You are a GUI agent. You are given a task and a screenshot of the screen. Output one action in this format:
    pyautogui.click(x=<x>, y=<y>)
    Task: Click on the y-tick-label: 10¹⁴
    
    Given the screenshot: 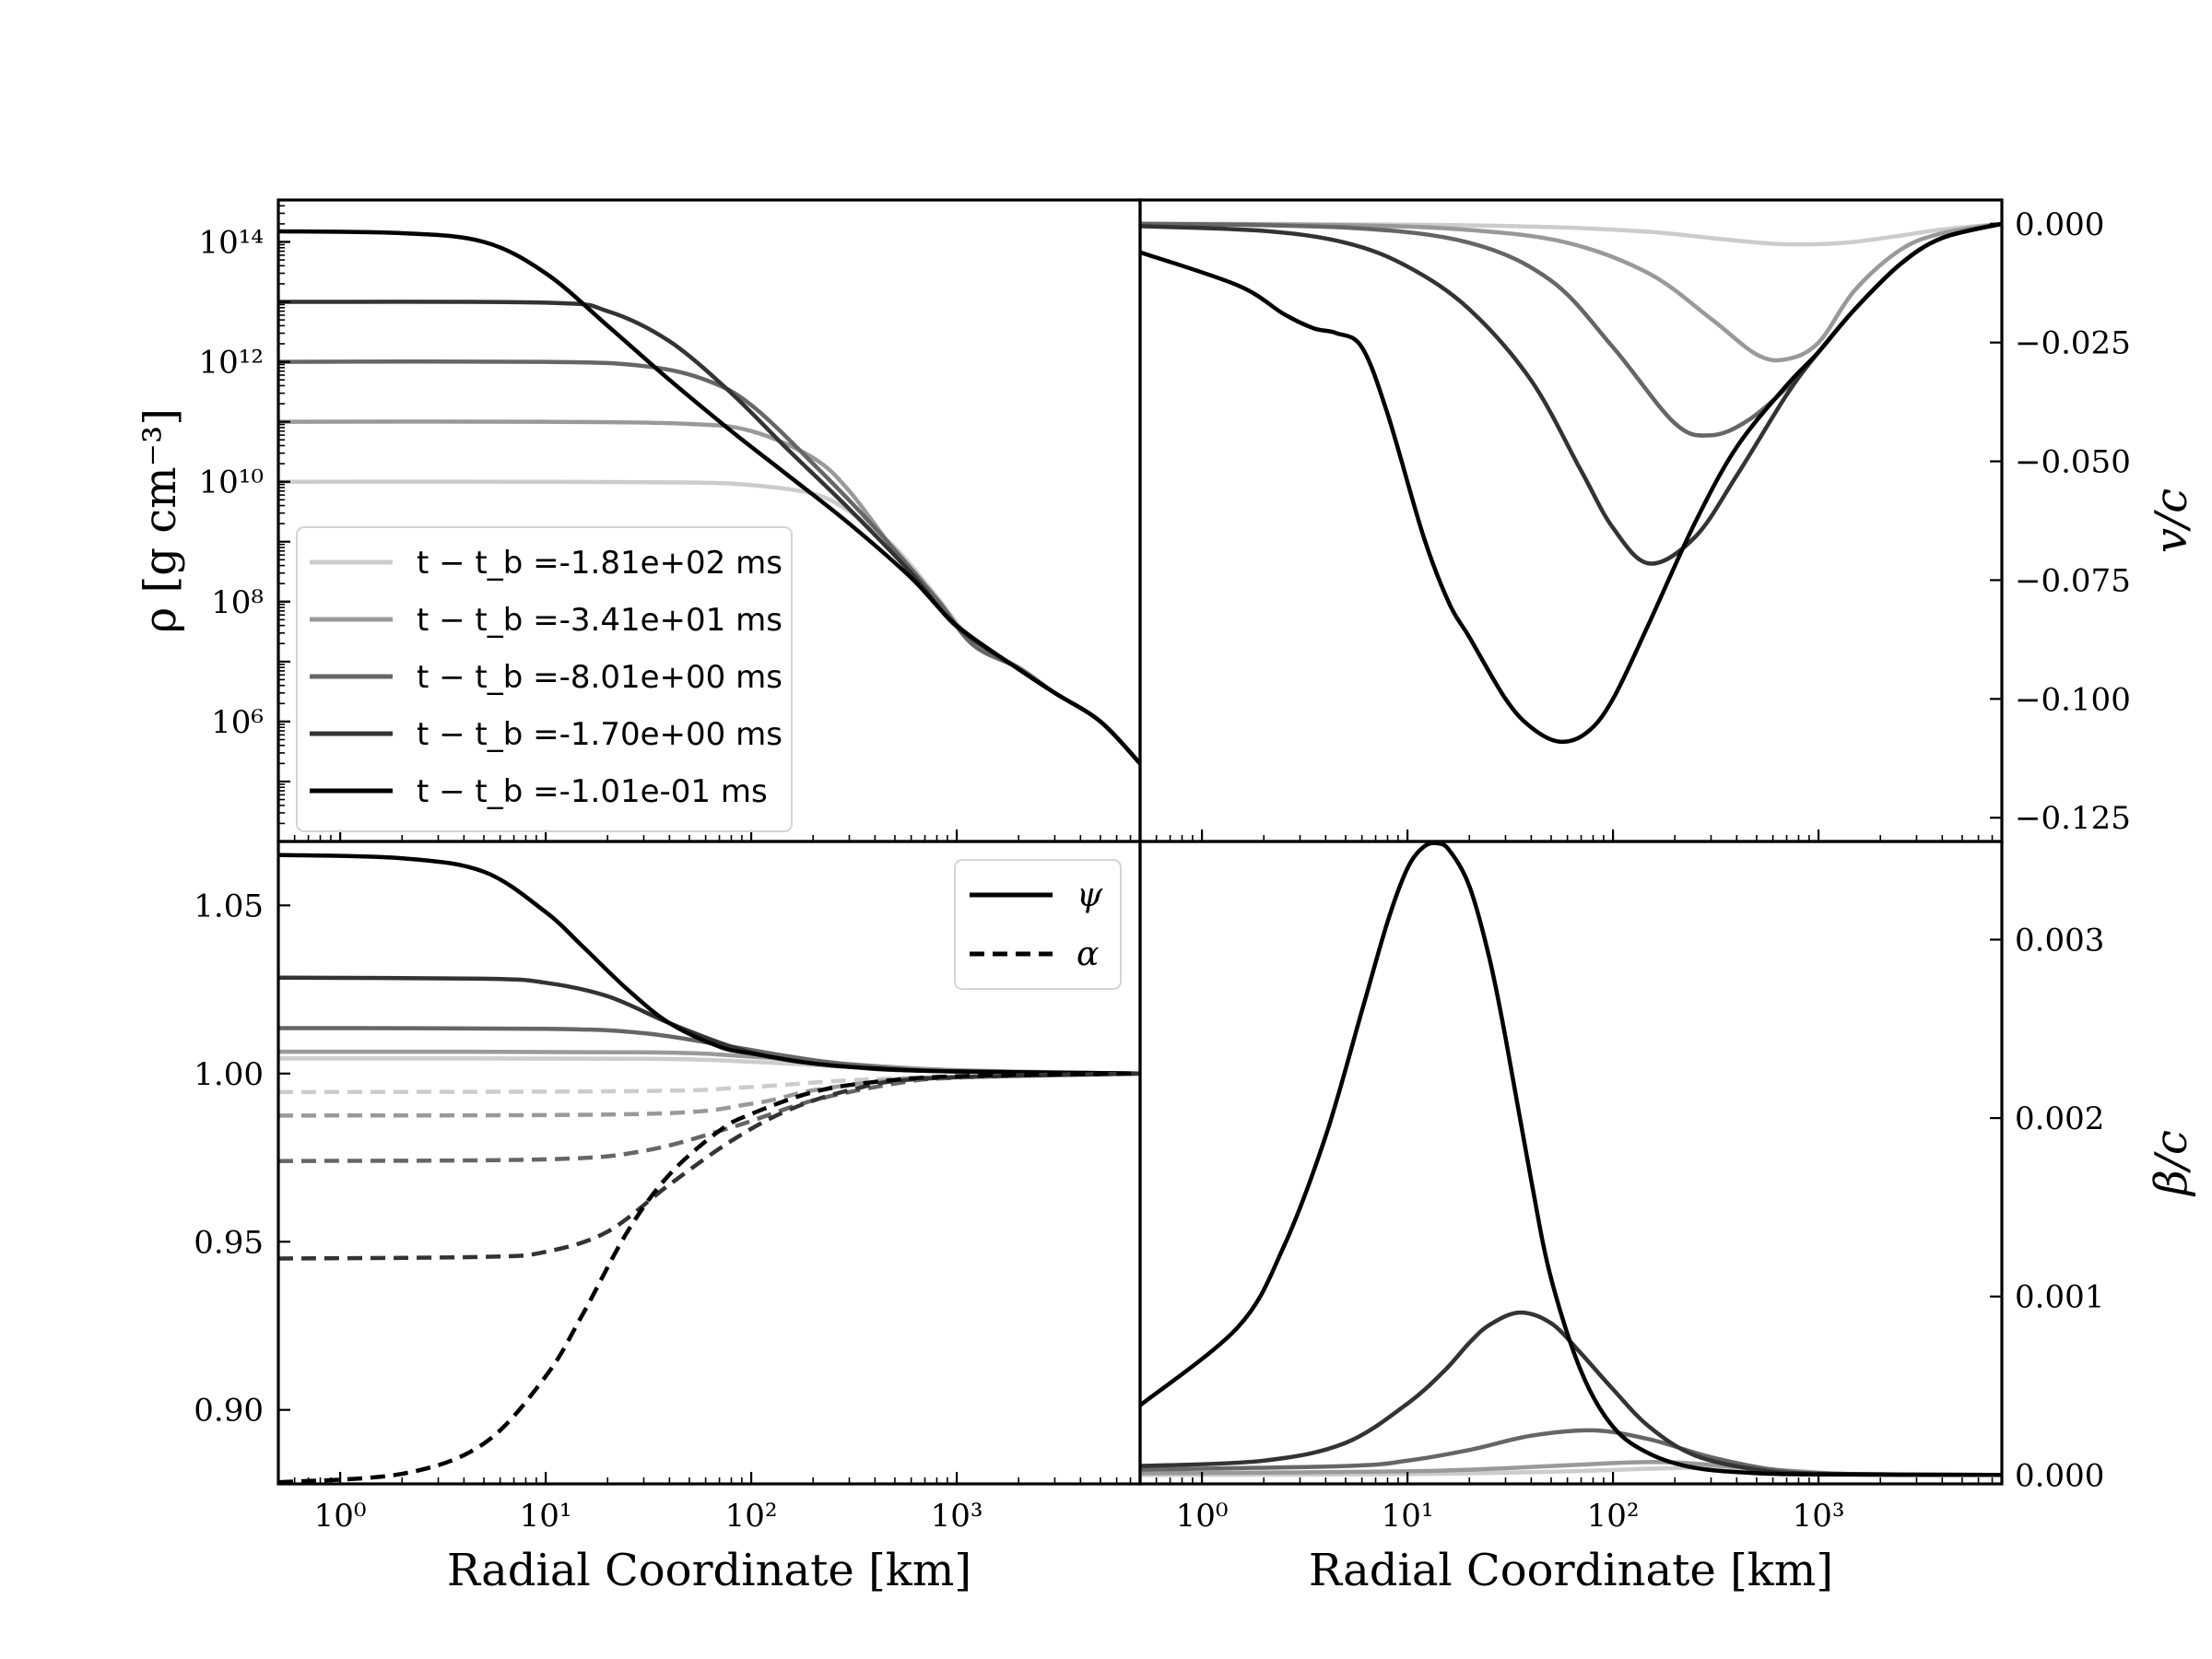 What is the action you would take?
    pyautogui.click(x=231, y=242)
    